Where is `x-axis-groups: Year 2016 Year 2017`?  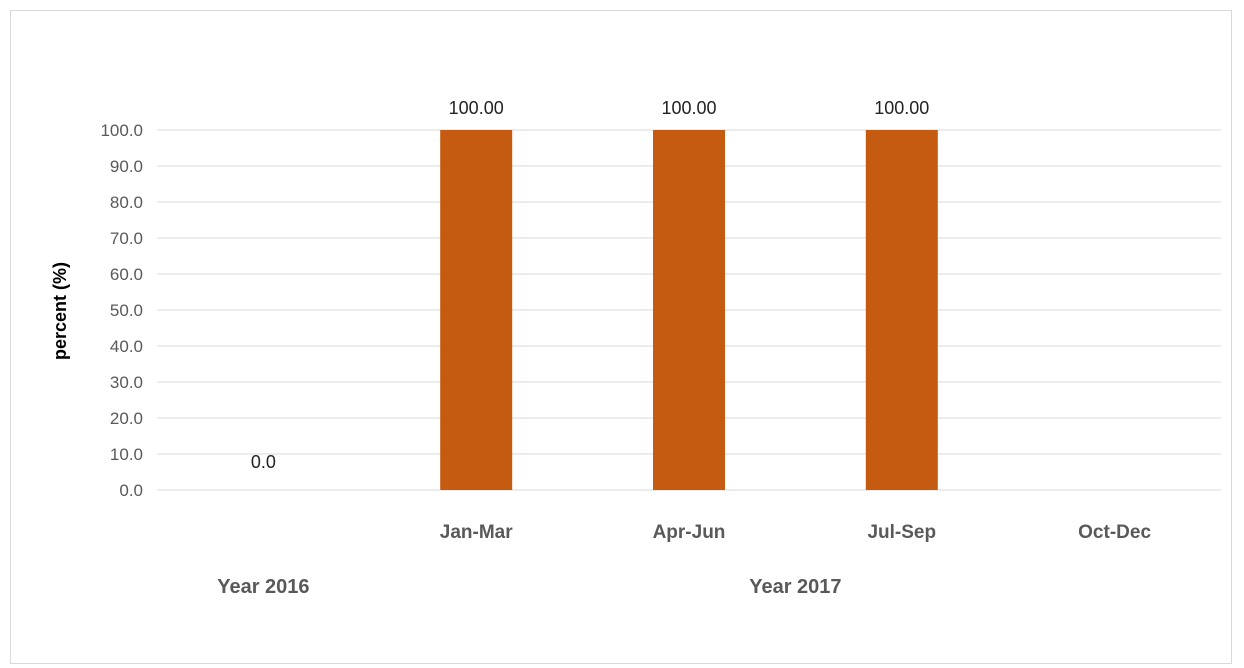
x-axis-groups: Year 2016 Year 2017 is located at coordinates (529, 587).